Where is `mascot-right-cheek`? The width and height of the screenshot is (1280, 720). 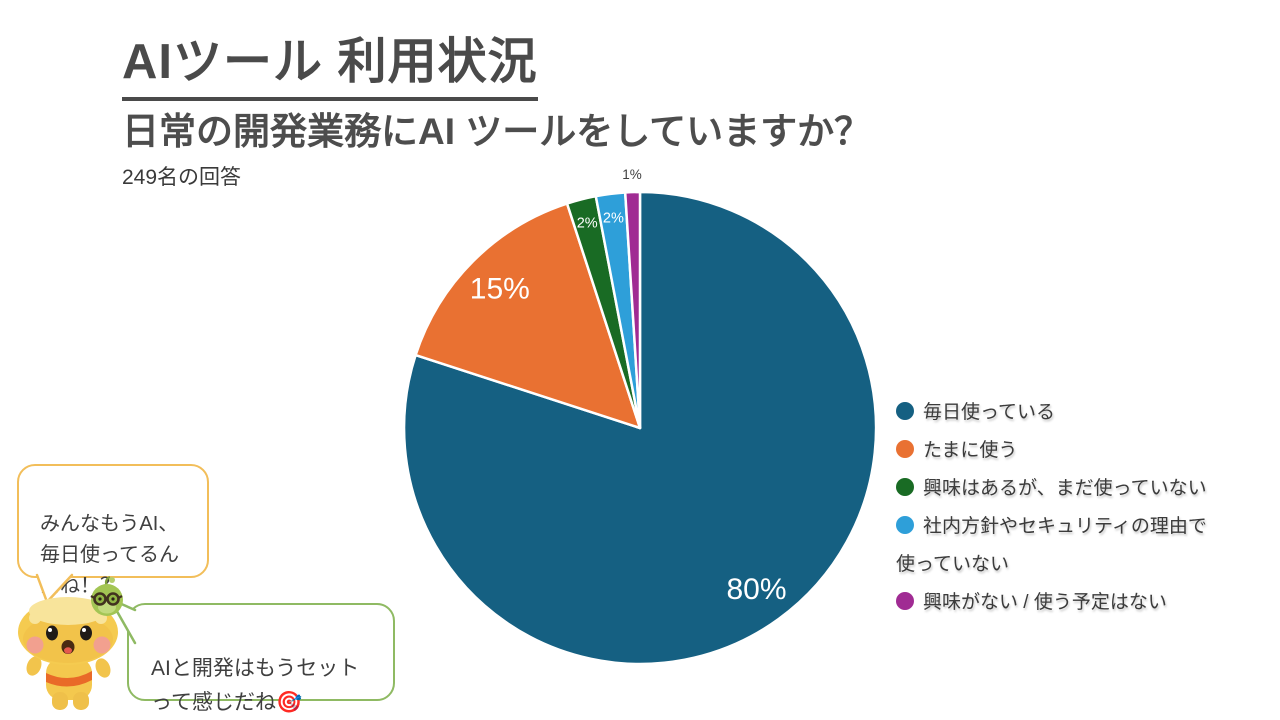
mascot-right-cheek is located at coordinates (102, 645).